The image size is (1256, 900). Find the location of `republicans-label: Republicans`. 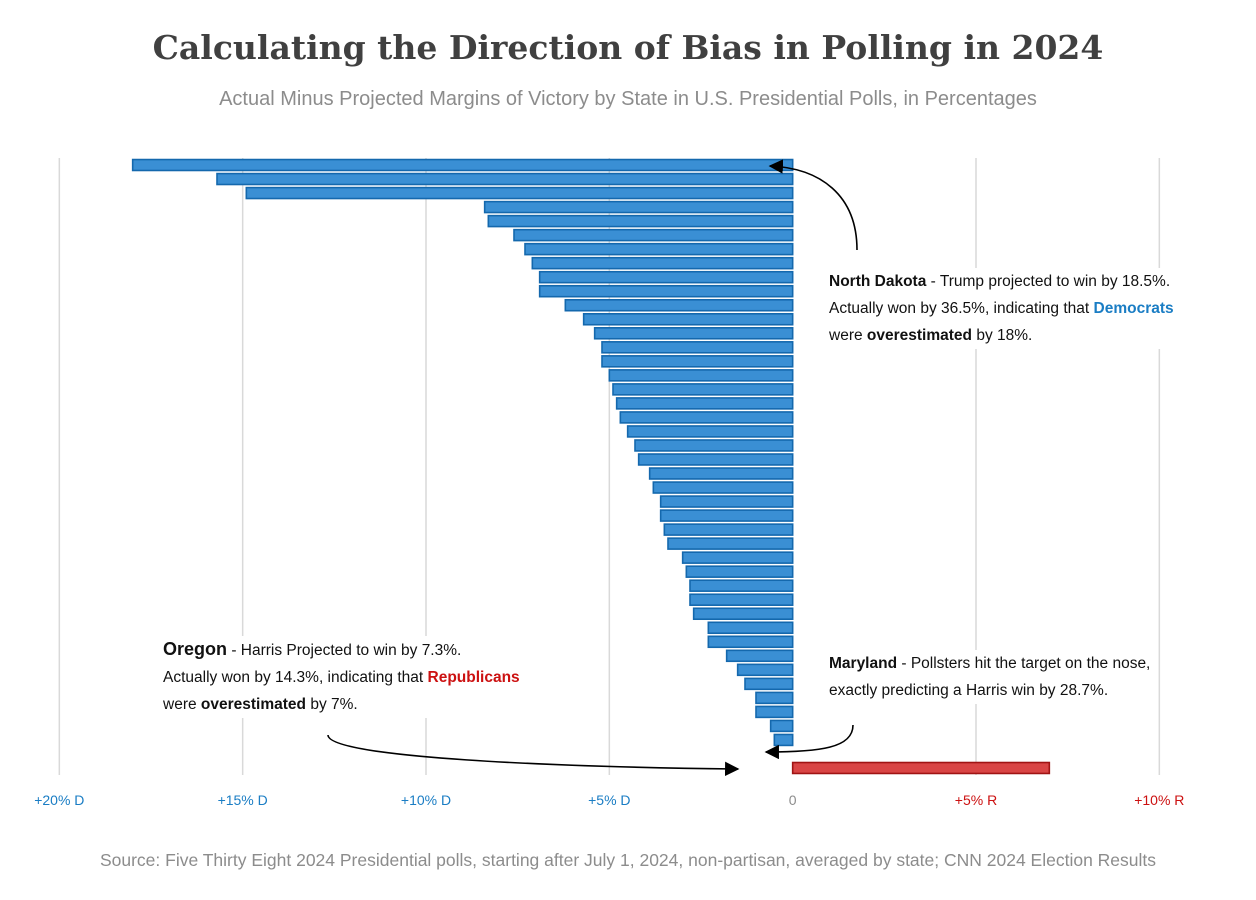

republicans-label: Republicans is located at coordinates (473, 677).